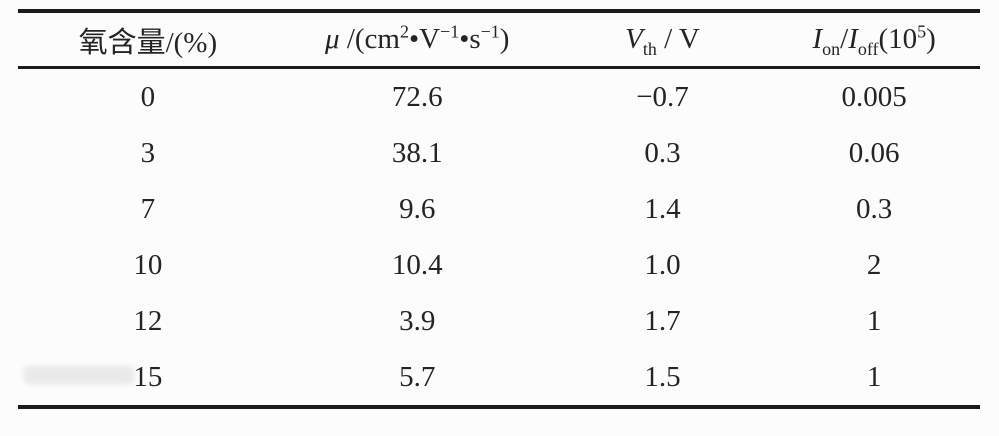 This screenshot has height=436, width=999. What do you see at coordinates (874, 152) in the screenshot?
I see `cell-on-off-ratio: 0.06` at bounding box center [874, 152].